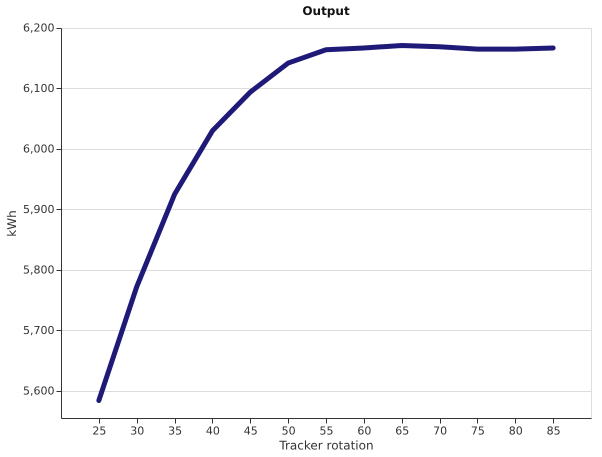 The height and width of the screenshot is (457, 602). I want to click on x-tick-label: 65, so click(402, 431).